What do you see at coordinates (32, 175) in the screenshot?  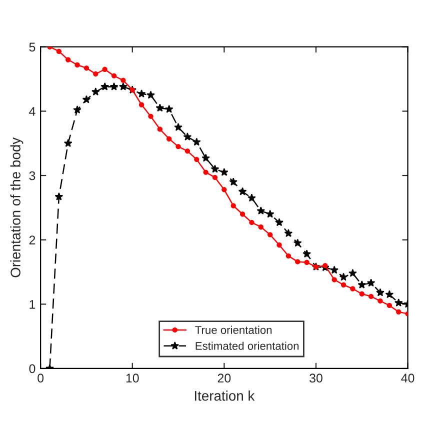 I see `y-tick-label: 3` at bounding box center [32, 175].